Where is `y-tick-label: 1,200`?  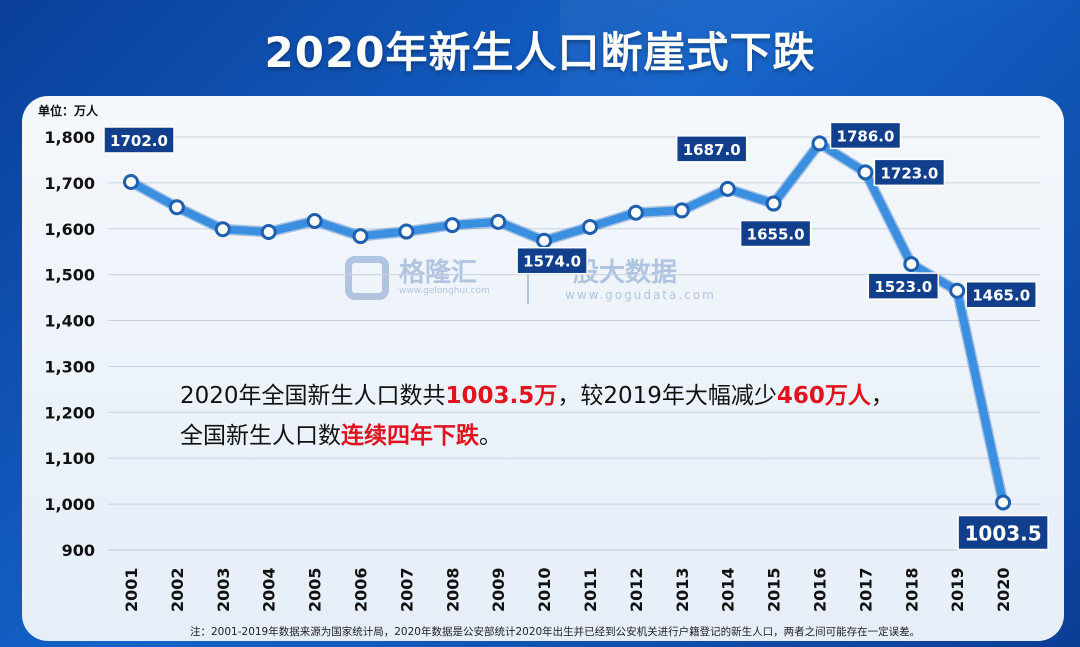 y-tick-label: 1,200 is located at coordinates (69, 412).